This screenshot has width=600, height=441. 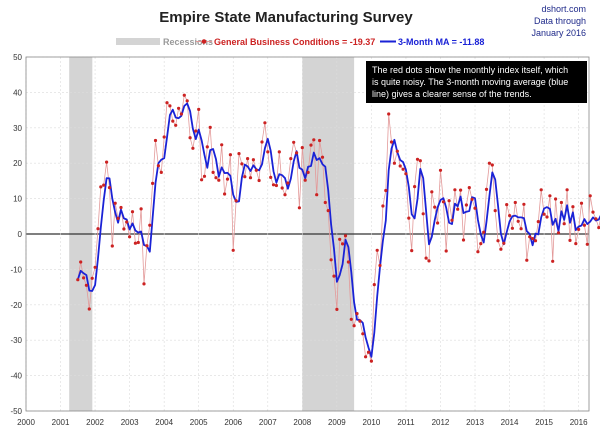 What do you see at coordinates (233, 422) in the screenshot?
I see `x-tick-label: 2006` at bounding box center [233, 422].